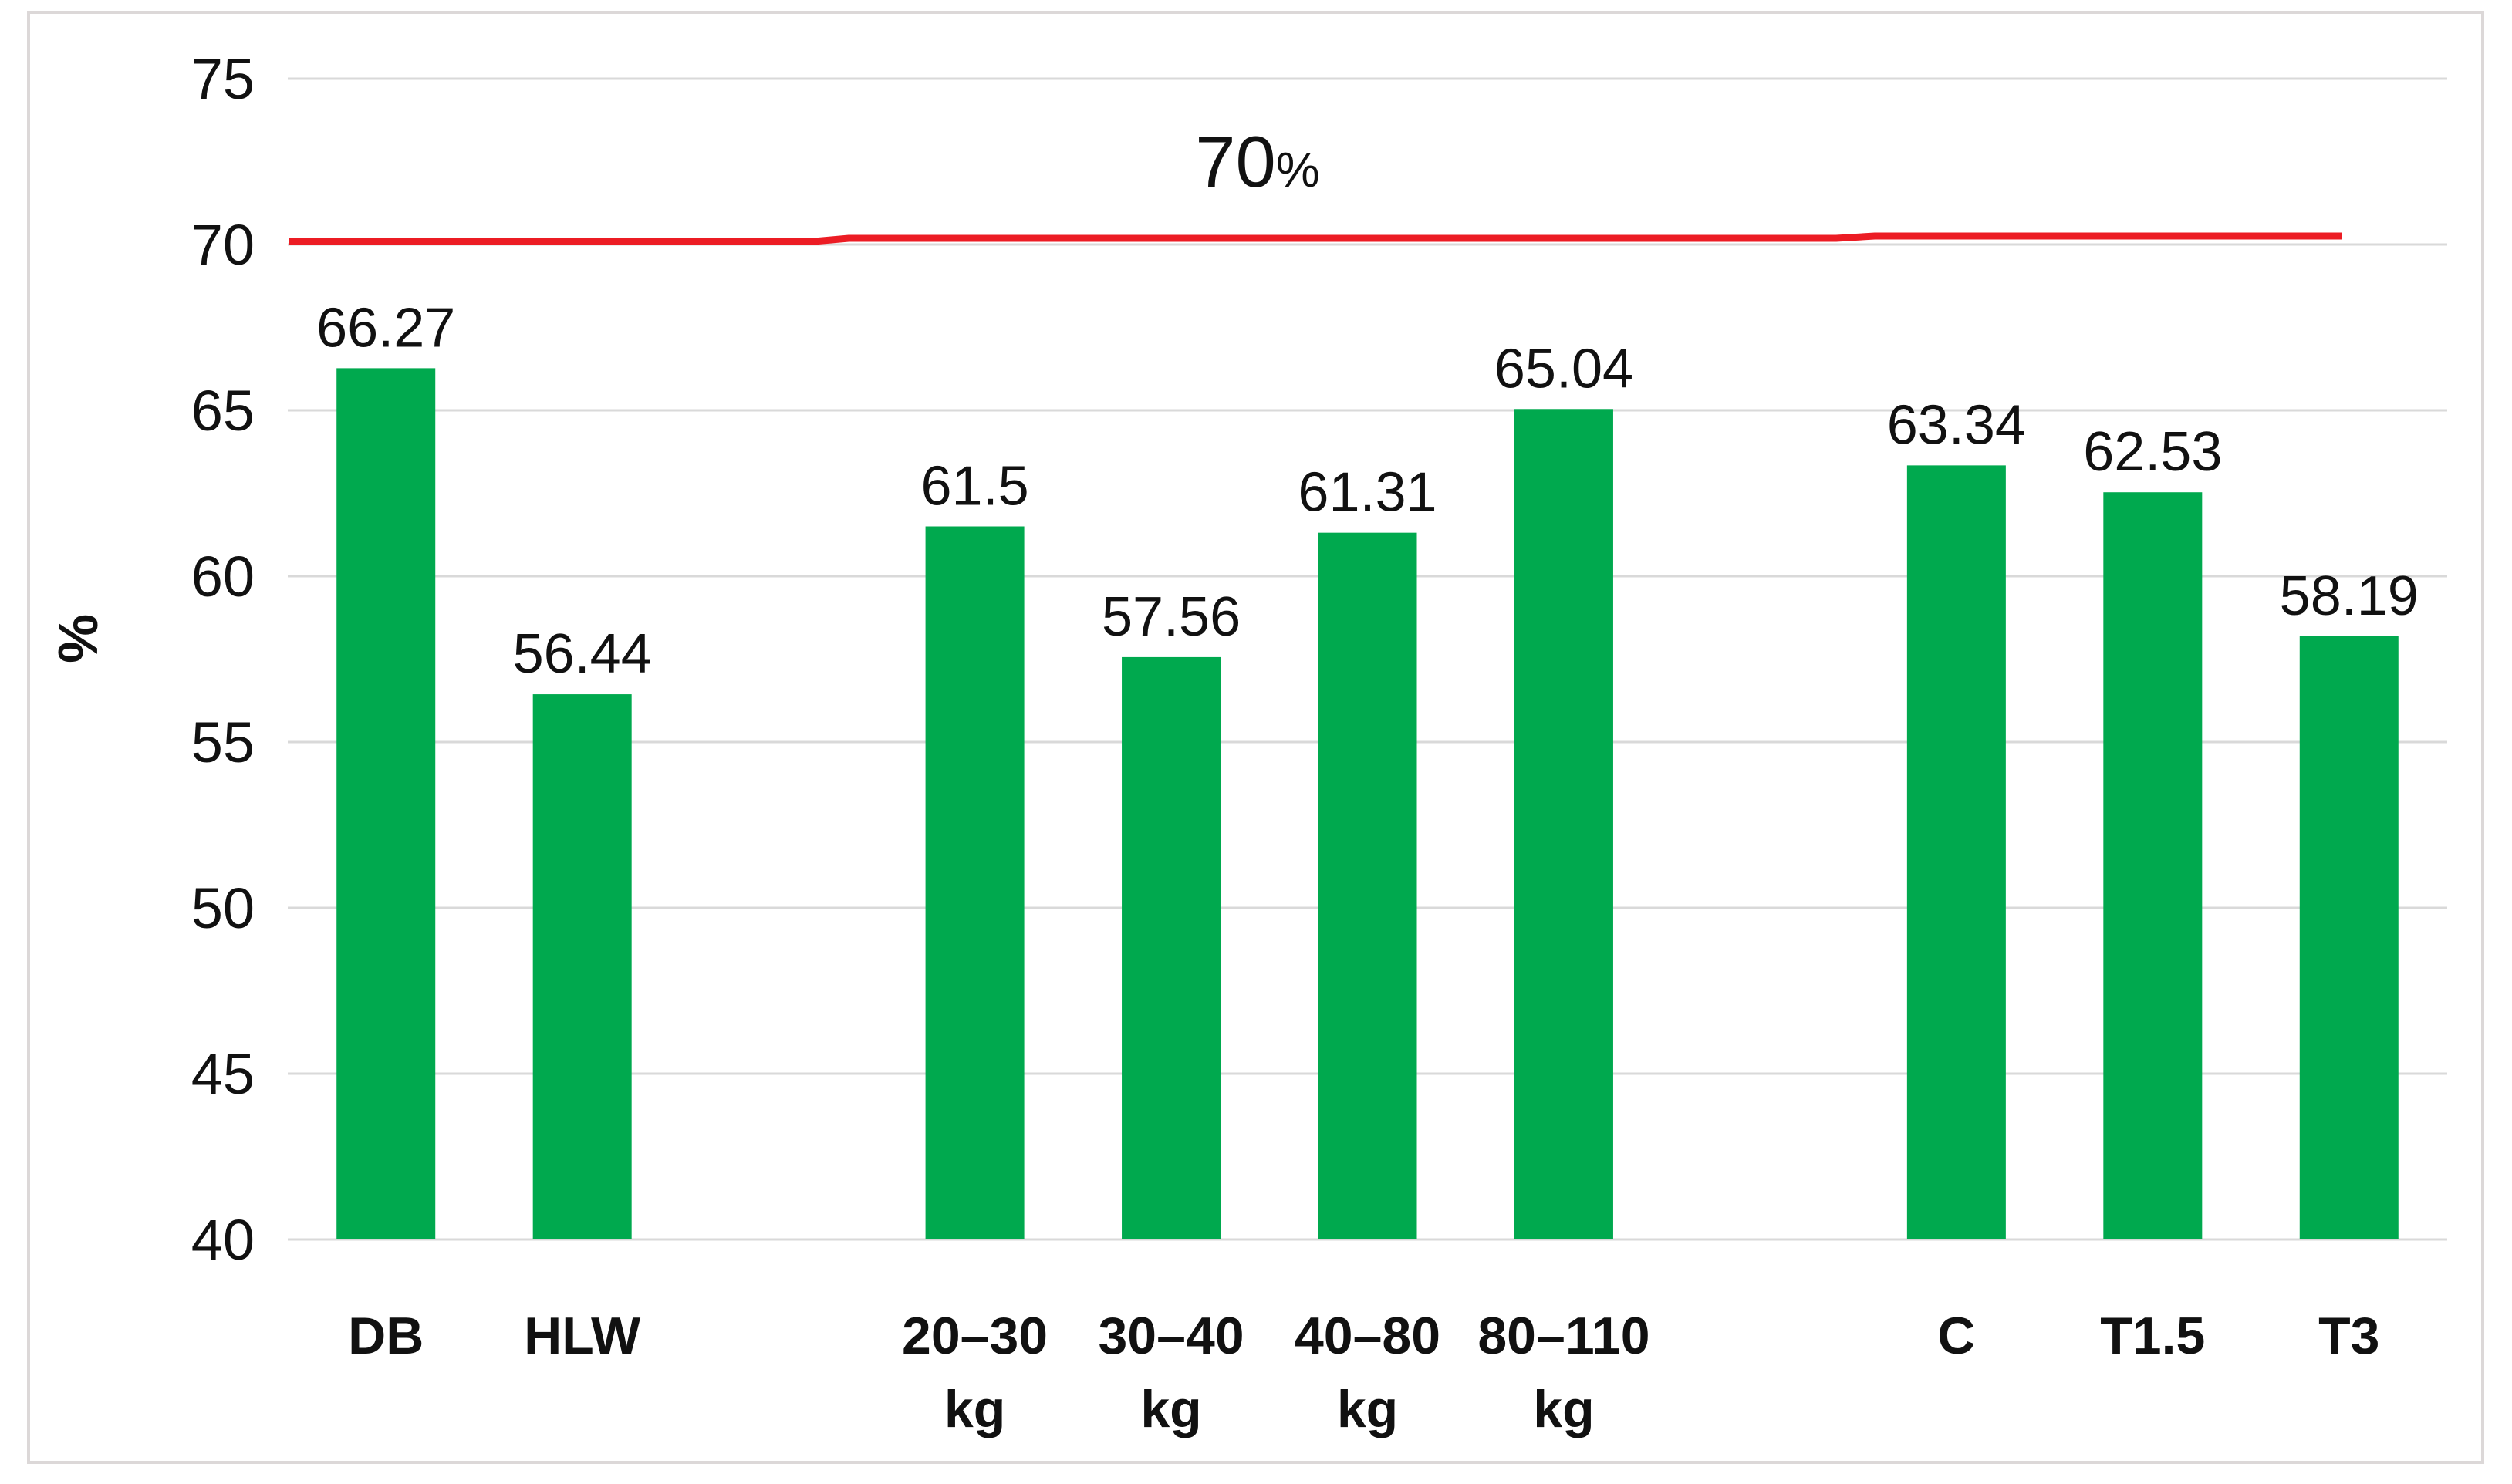  Describe the element at coordinates (1171, 617) in the screenshot. I see `bar-value-label: 57.56` at that location.